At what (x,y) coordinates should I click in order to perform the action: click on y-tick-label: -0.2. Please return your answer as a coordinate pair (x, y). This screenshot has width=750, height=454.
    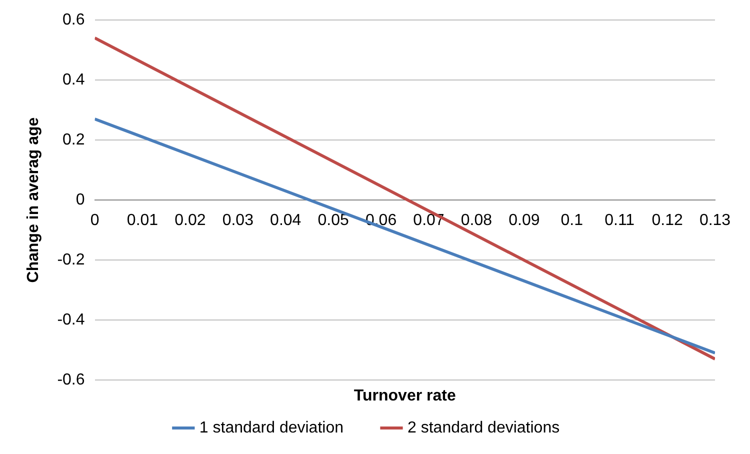
    Looking at the image, I should click on (71, 259).